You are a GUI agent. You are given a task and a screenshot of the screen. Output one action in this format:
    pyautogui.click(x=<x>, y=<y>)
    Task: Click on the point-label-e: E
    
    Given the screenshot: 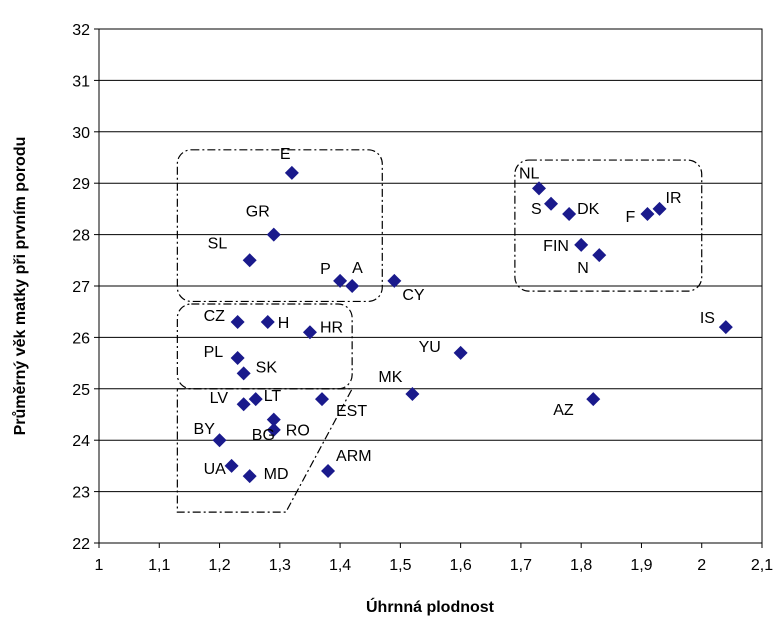 What is the action you would take?
    pyautogui.click(x=285, y=154)
    